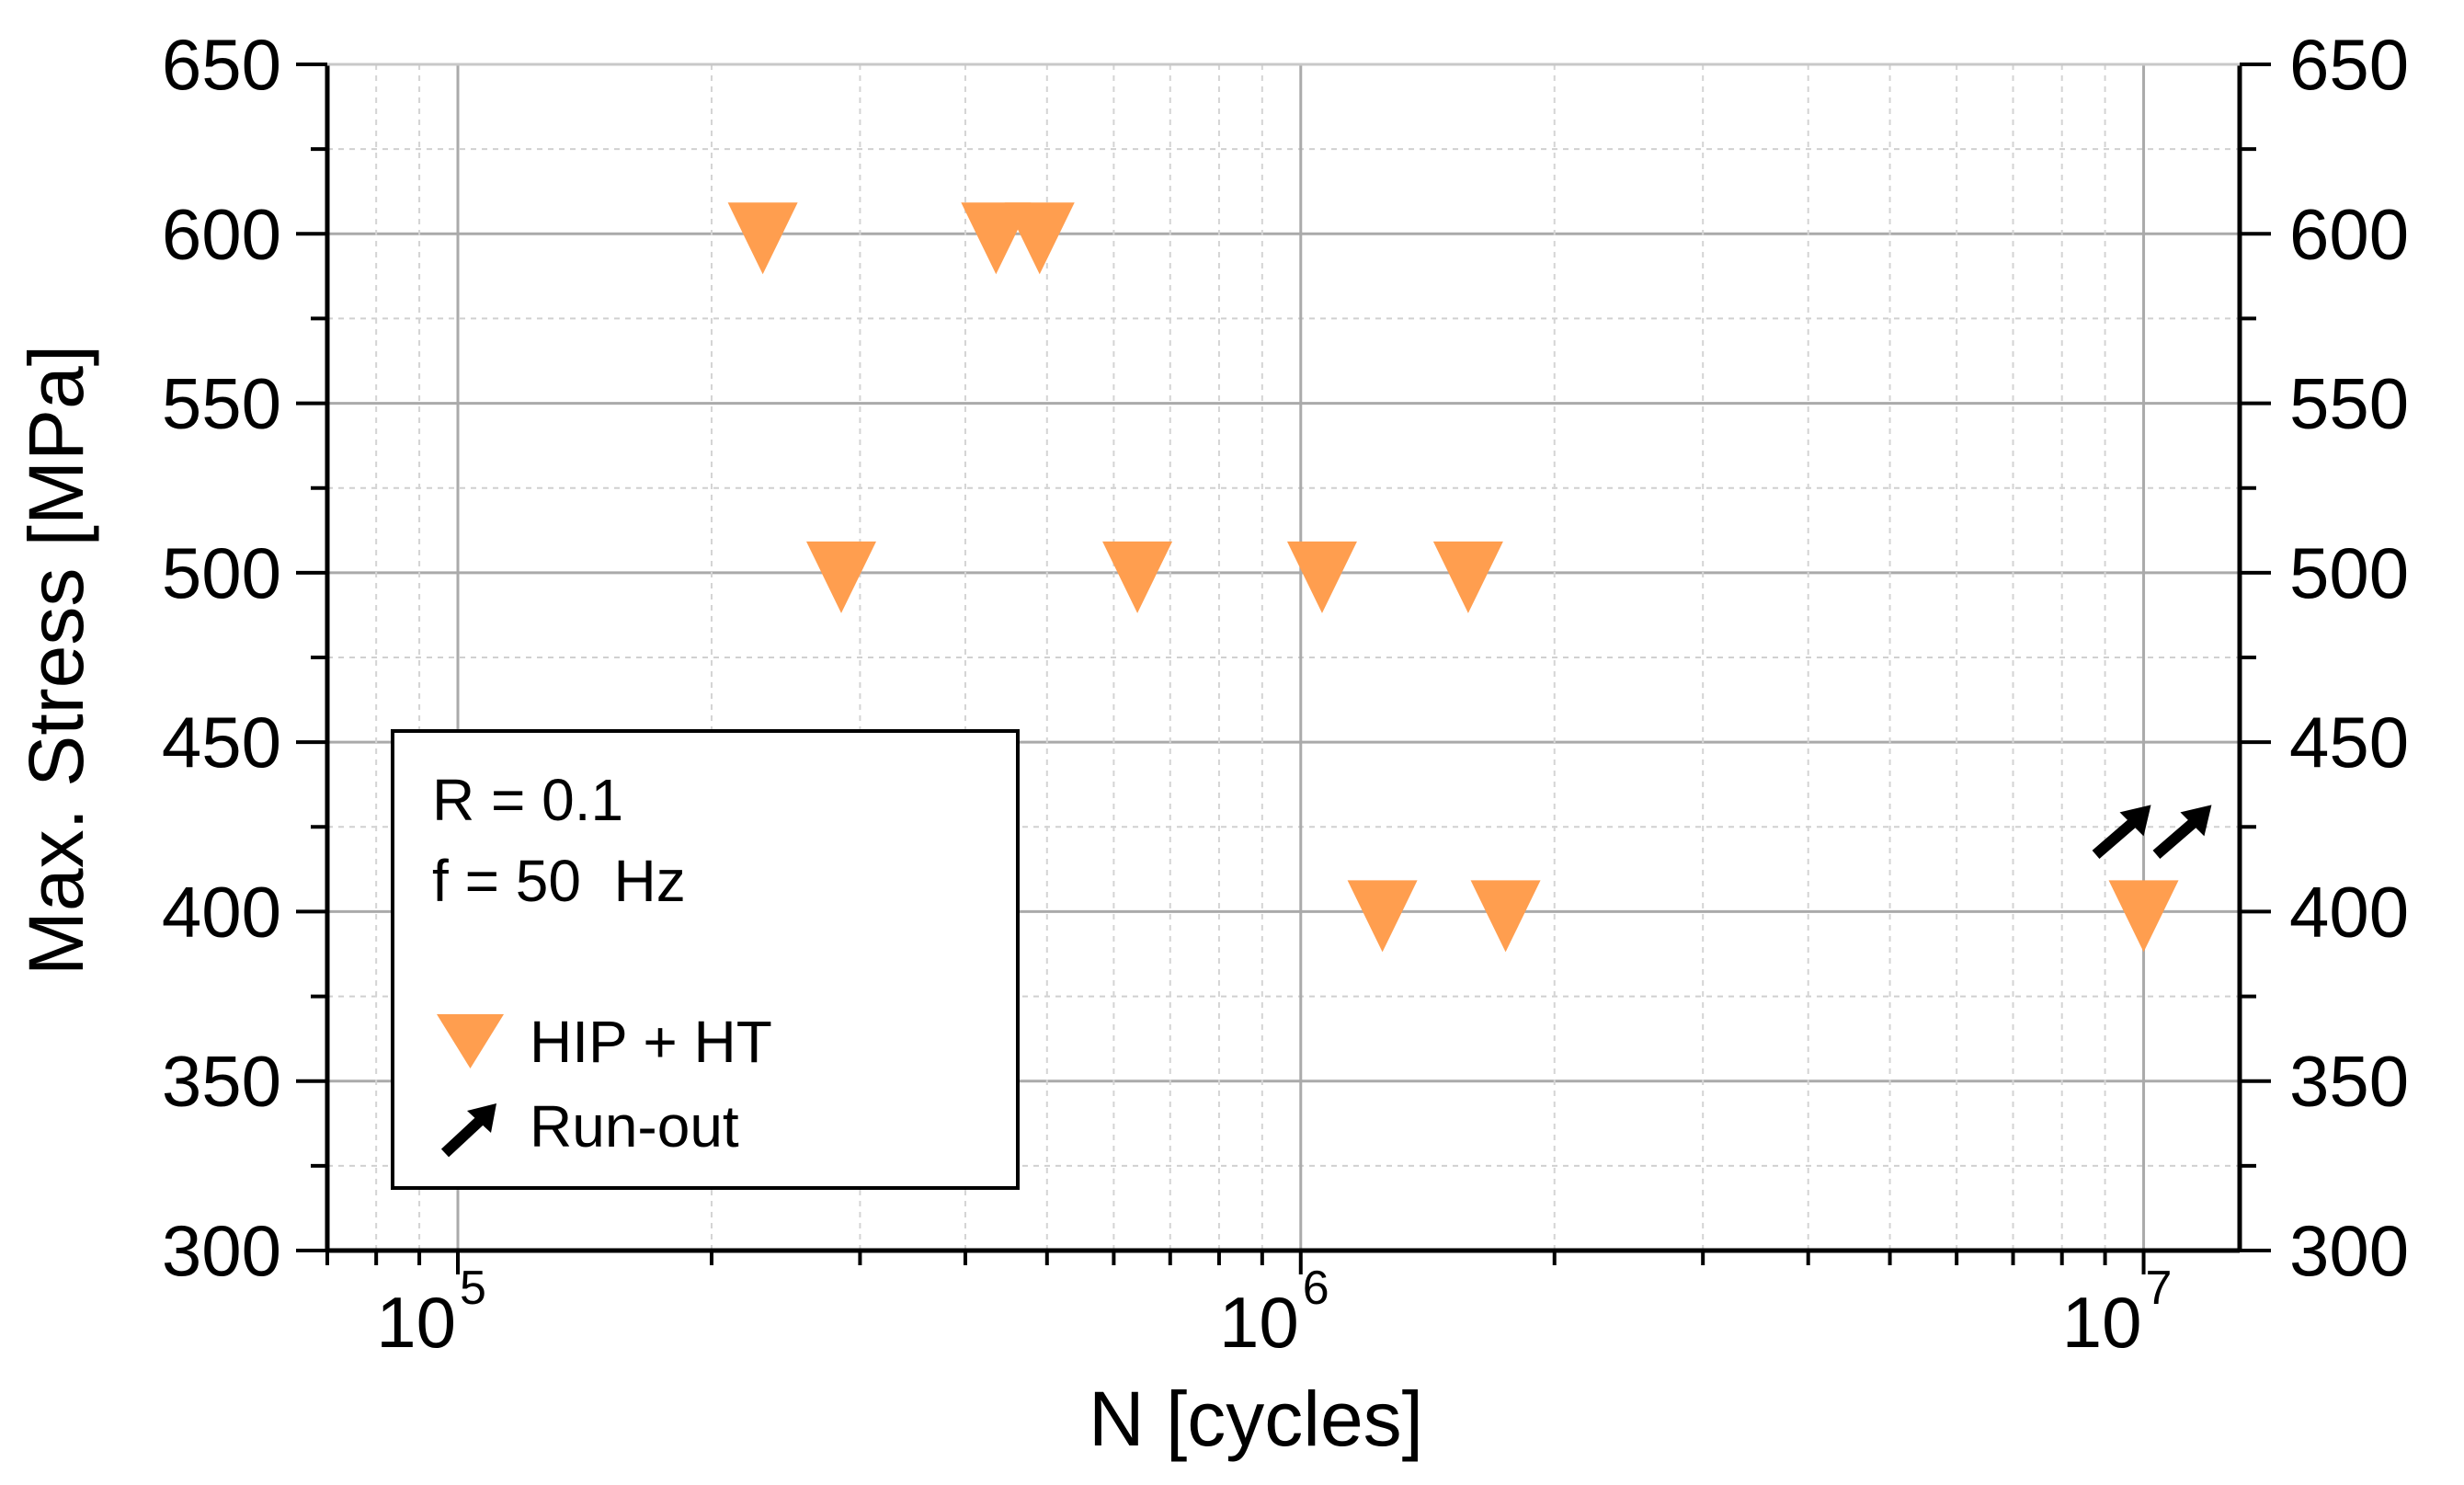 The width and height of the screenshot is (2464, 1485). Describe the element at coordinates (468, 1130) in the screenshot. I see `legend-arrow-icon` at that location.